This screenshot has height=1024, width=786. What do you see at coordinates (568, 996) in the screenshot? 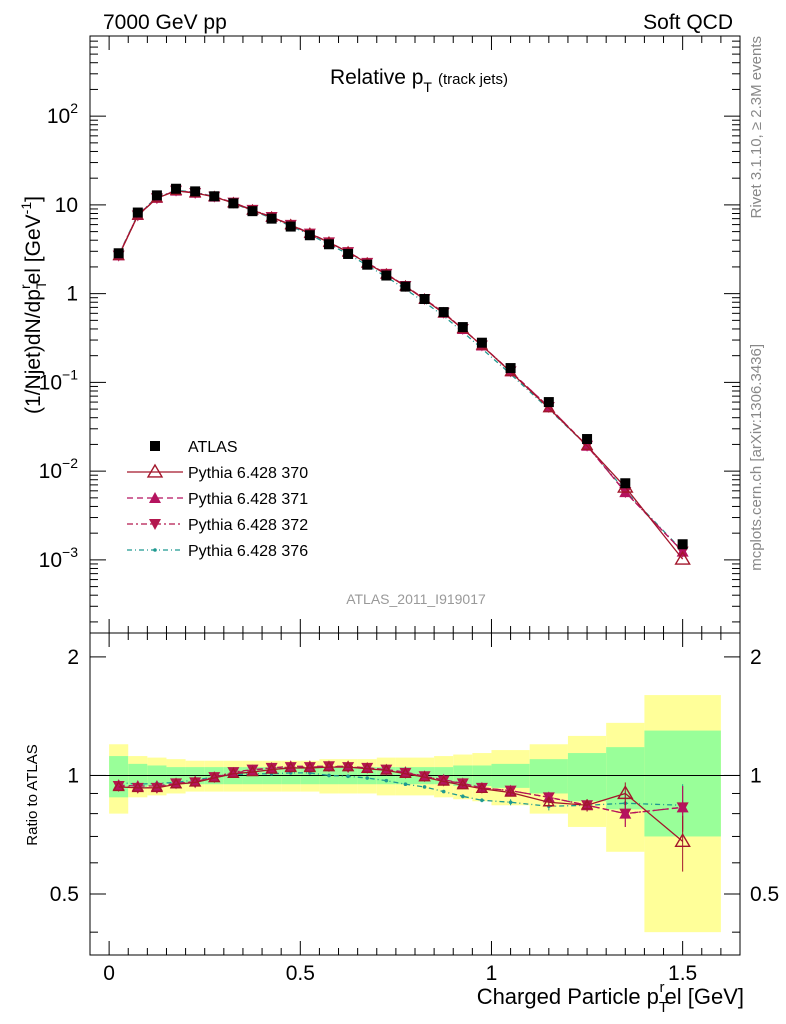
I see `x-label-main: Charged Particle p` at bounding box center [568, 996].